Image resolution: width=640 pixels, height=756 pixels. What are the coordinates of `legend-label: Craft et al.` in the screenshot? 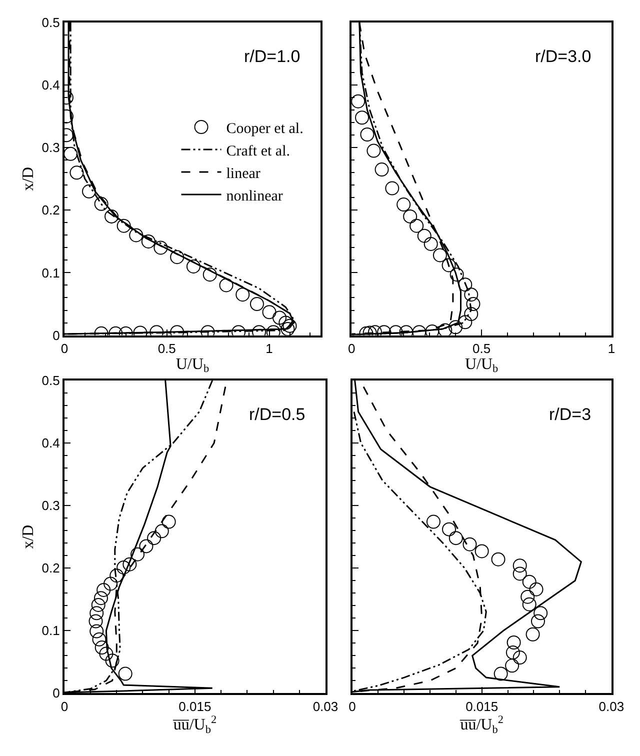 It's located at (258, 151).